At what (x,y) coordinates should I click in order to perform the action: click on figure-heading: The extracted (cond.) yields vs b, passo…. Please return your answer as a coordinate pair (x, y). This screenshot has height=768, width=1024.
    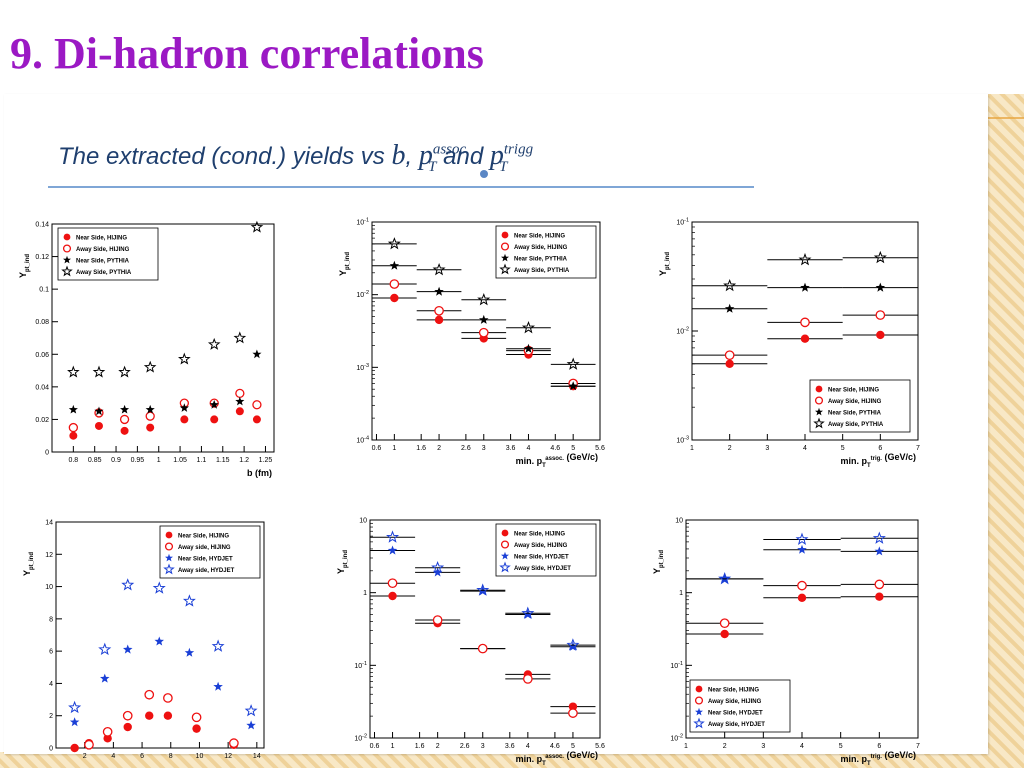
    Looking at the image, I should click on (295, 158).